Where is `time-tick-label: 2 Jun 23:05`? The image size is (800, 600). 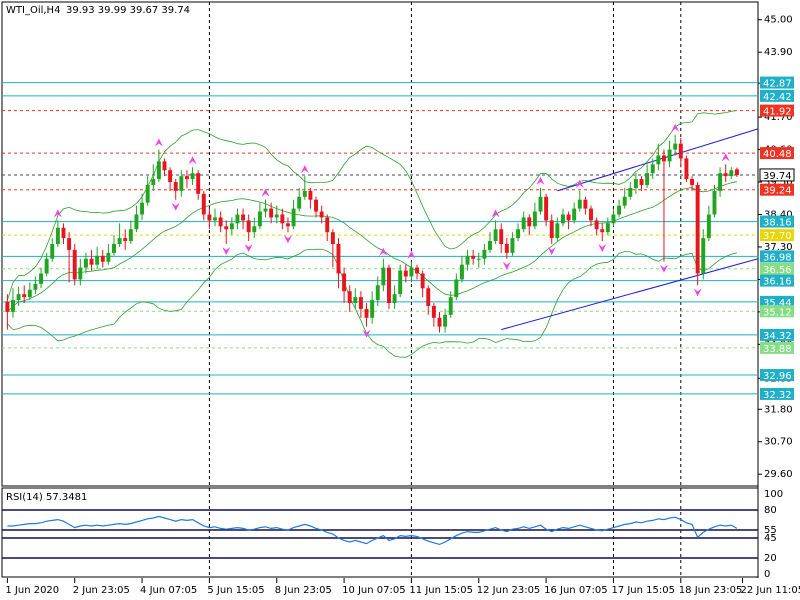 time-tick-label: 2 Jun 23:05 is located at coordinates (101, 590).